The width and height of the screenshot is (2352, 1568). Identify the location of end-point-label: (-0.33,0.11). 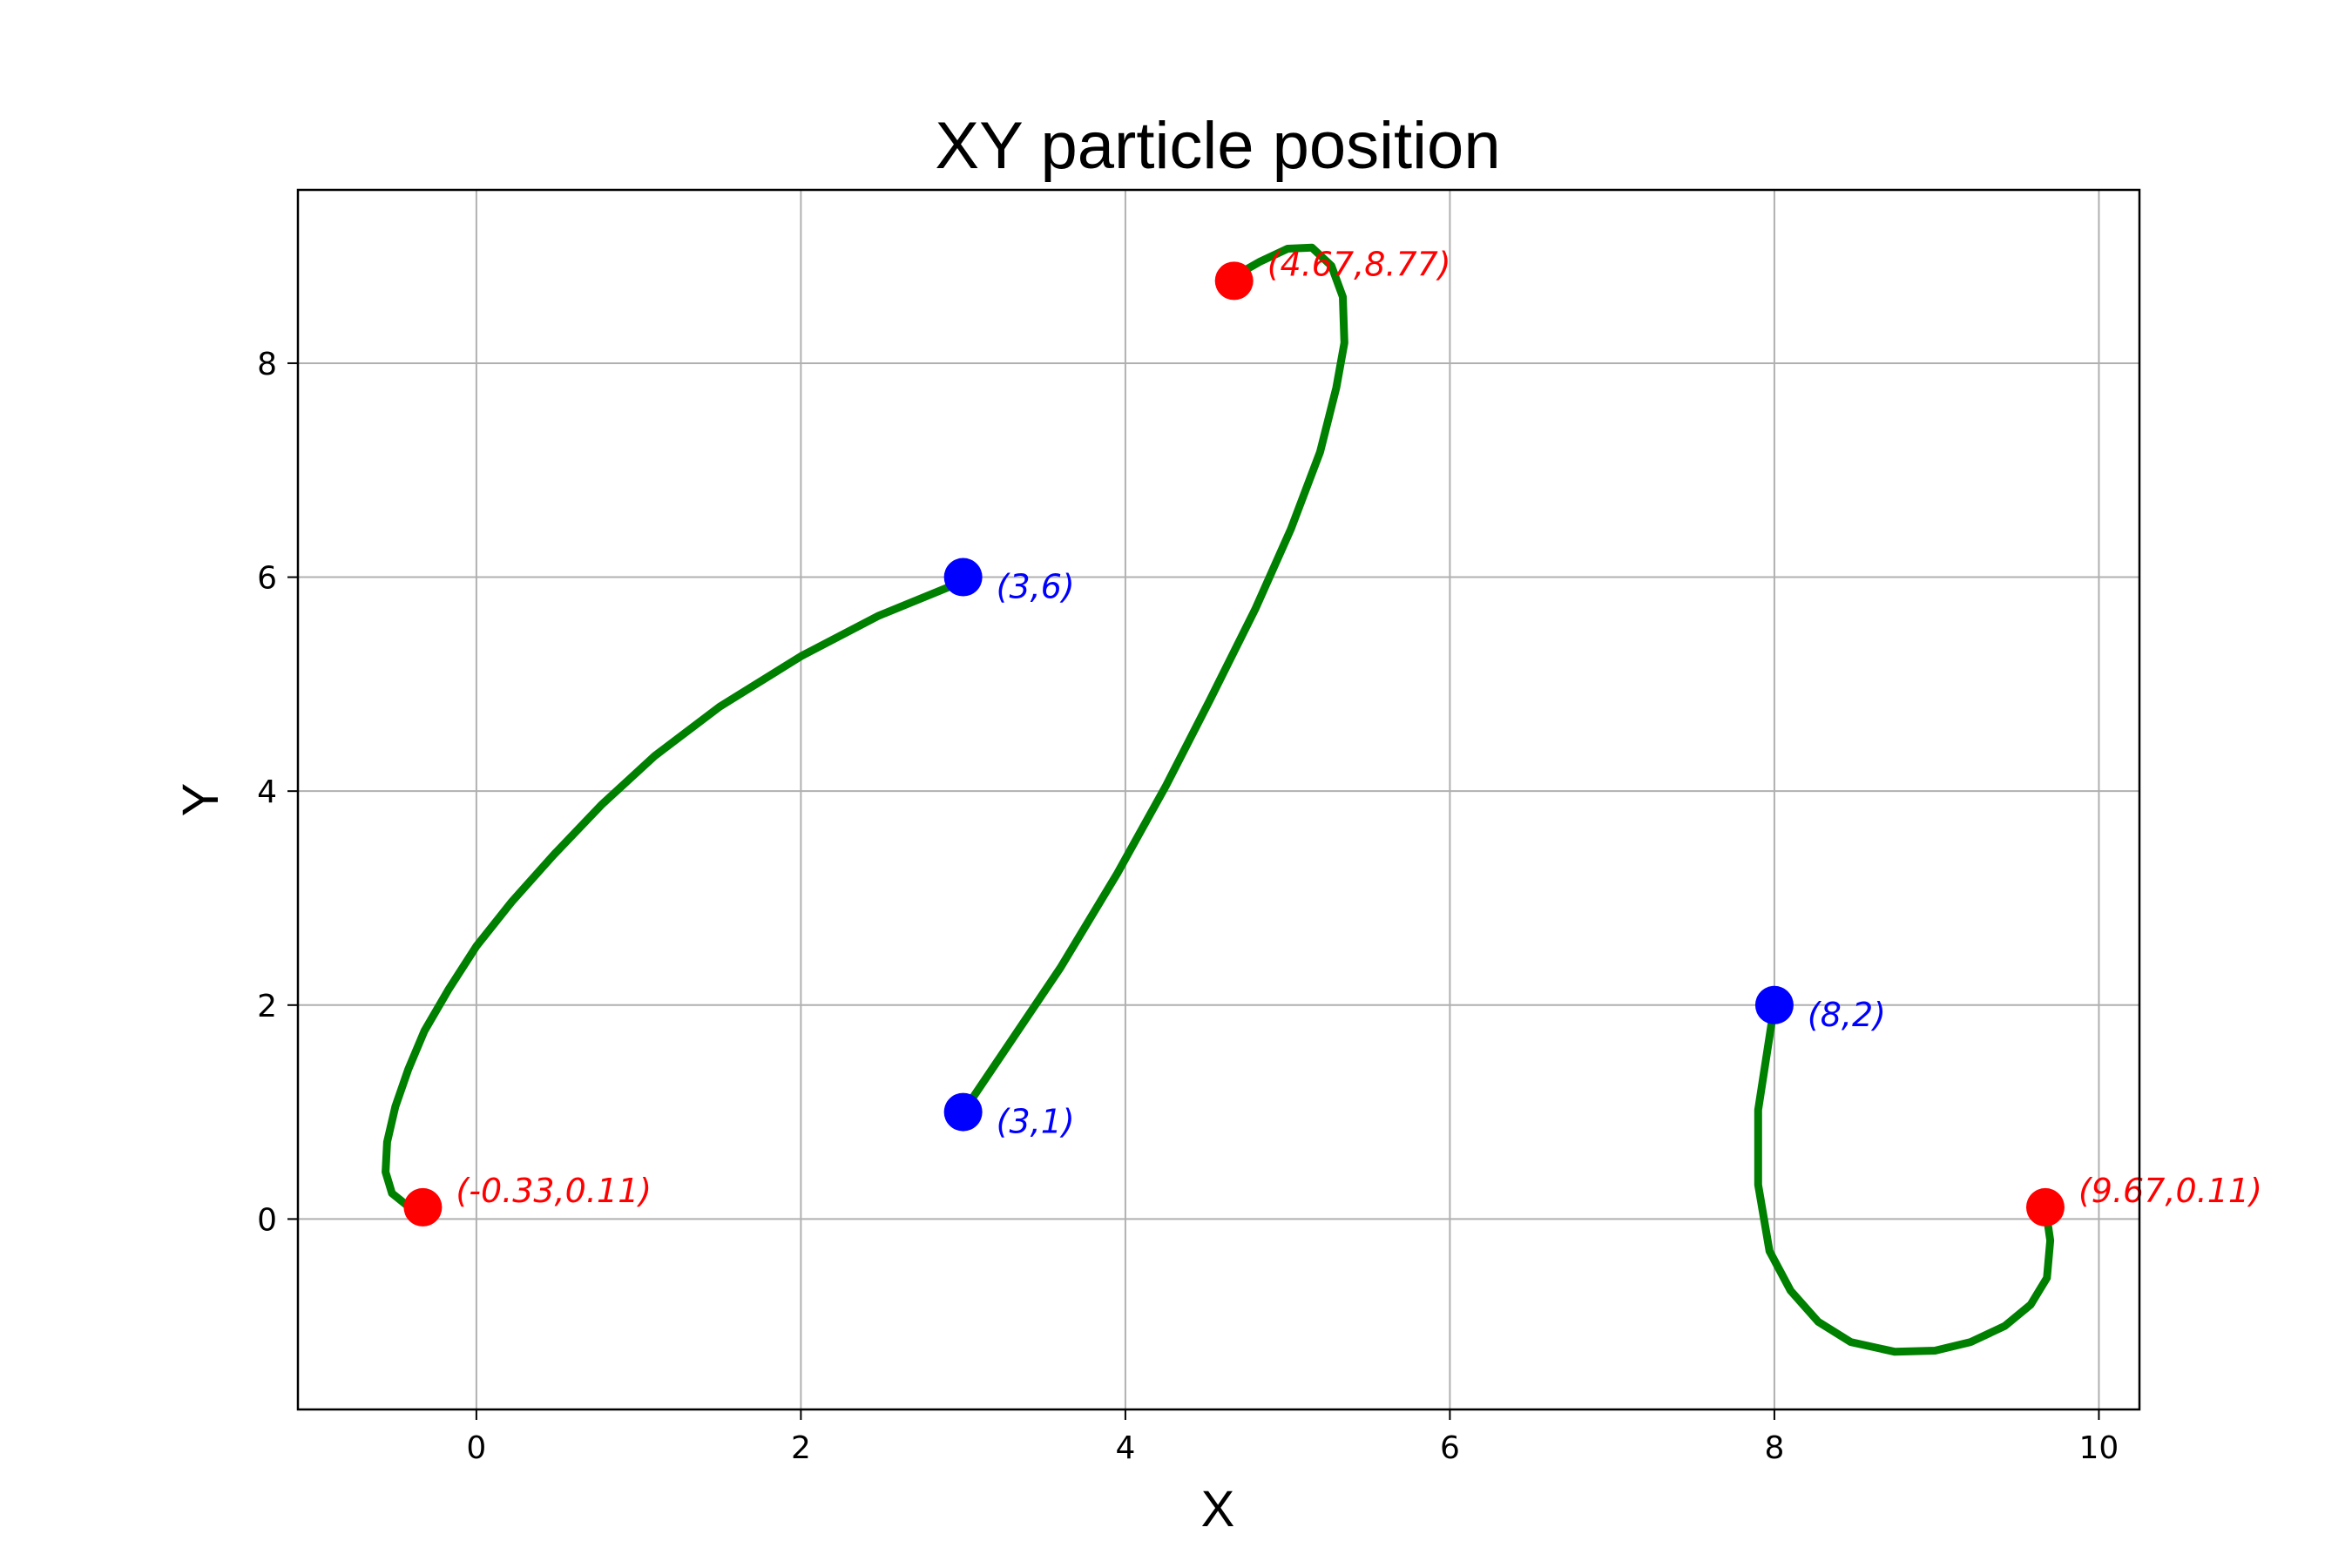
(554, 1191).